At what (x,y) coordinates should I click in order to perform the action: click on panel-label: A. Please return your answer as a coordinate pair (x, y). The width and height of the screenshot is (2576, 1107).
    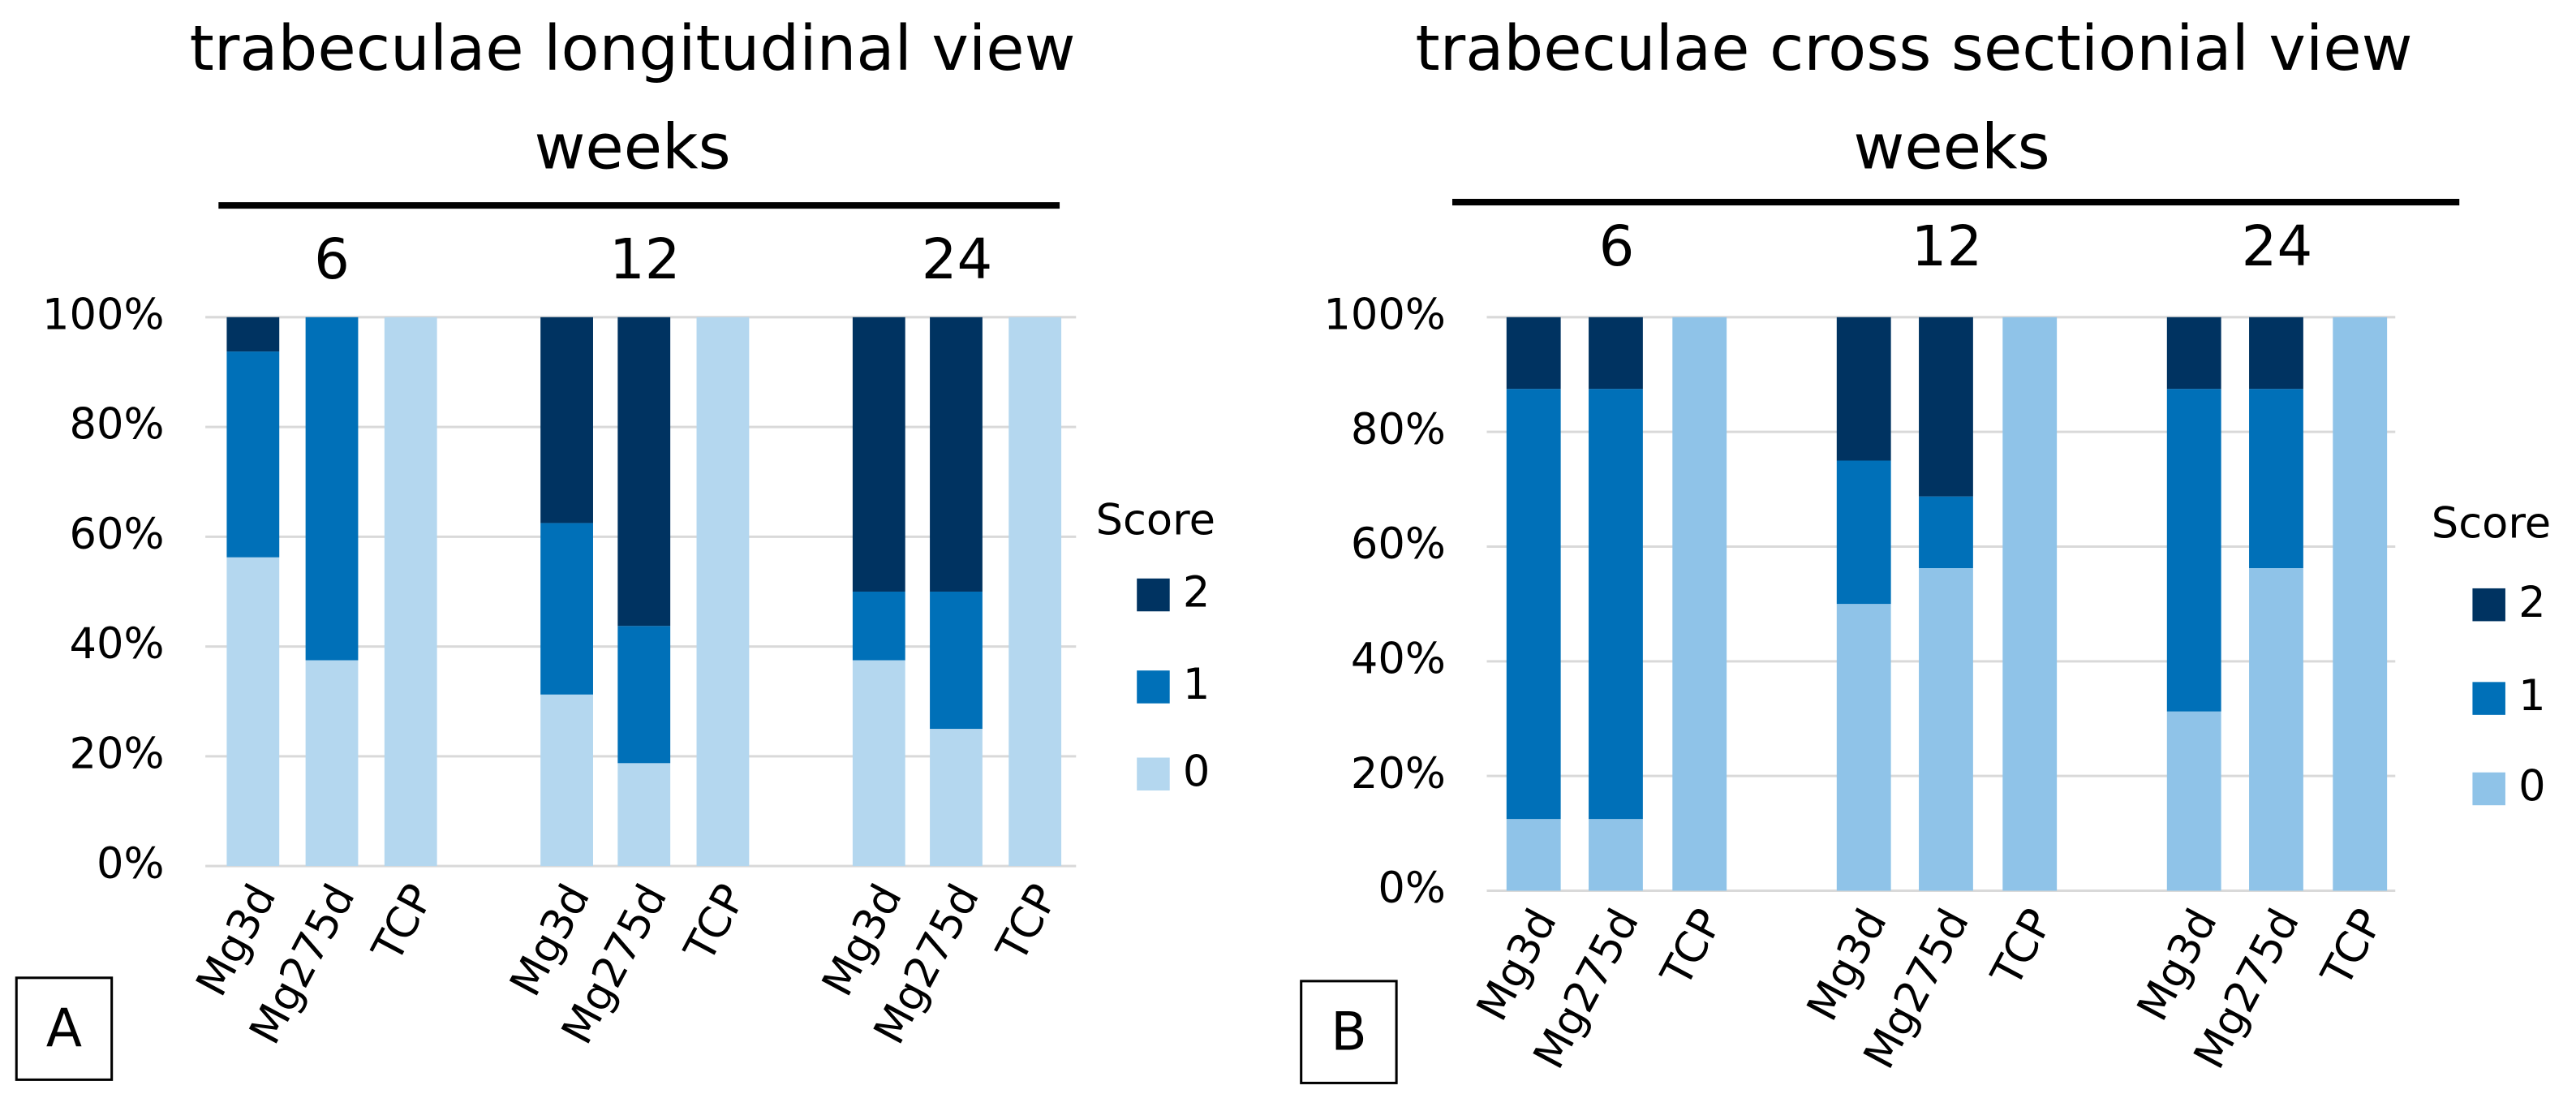
    Looking at the image, I should click on (64, 1028).